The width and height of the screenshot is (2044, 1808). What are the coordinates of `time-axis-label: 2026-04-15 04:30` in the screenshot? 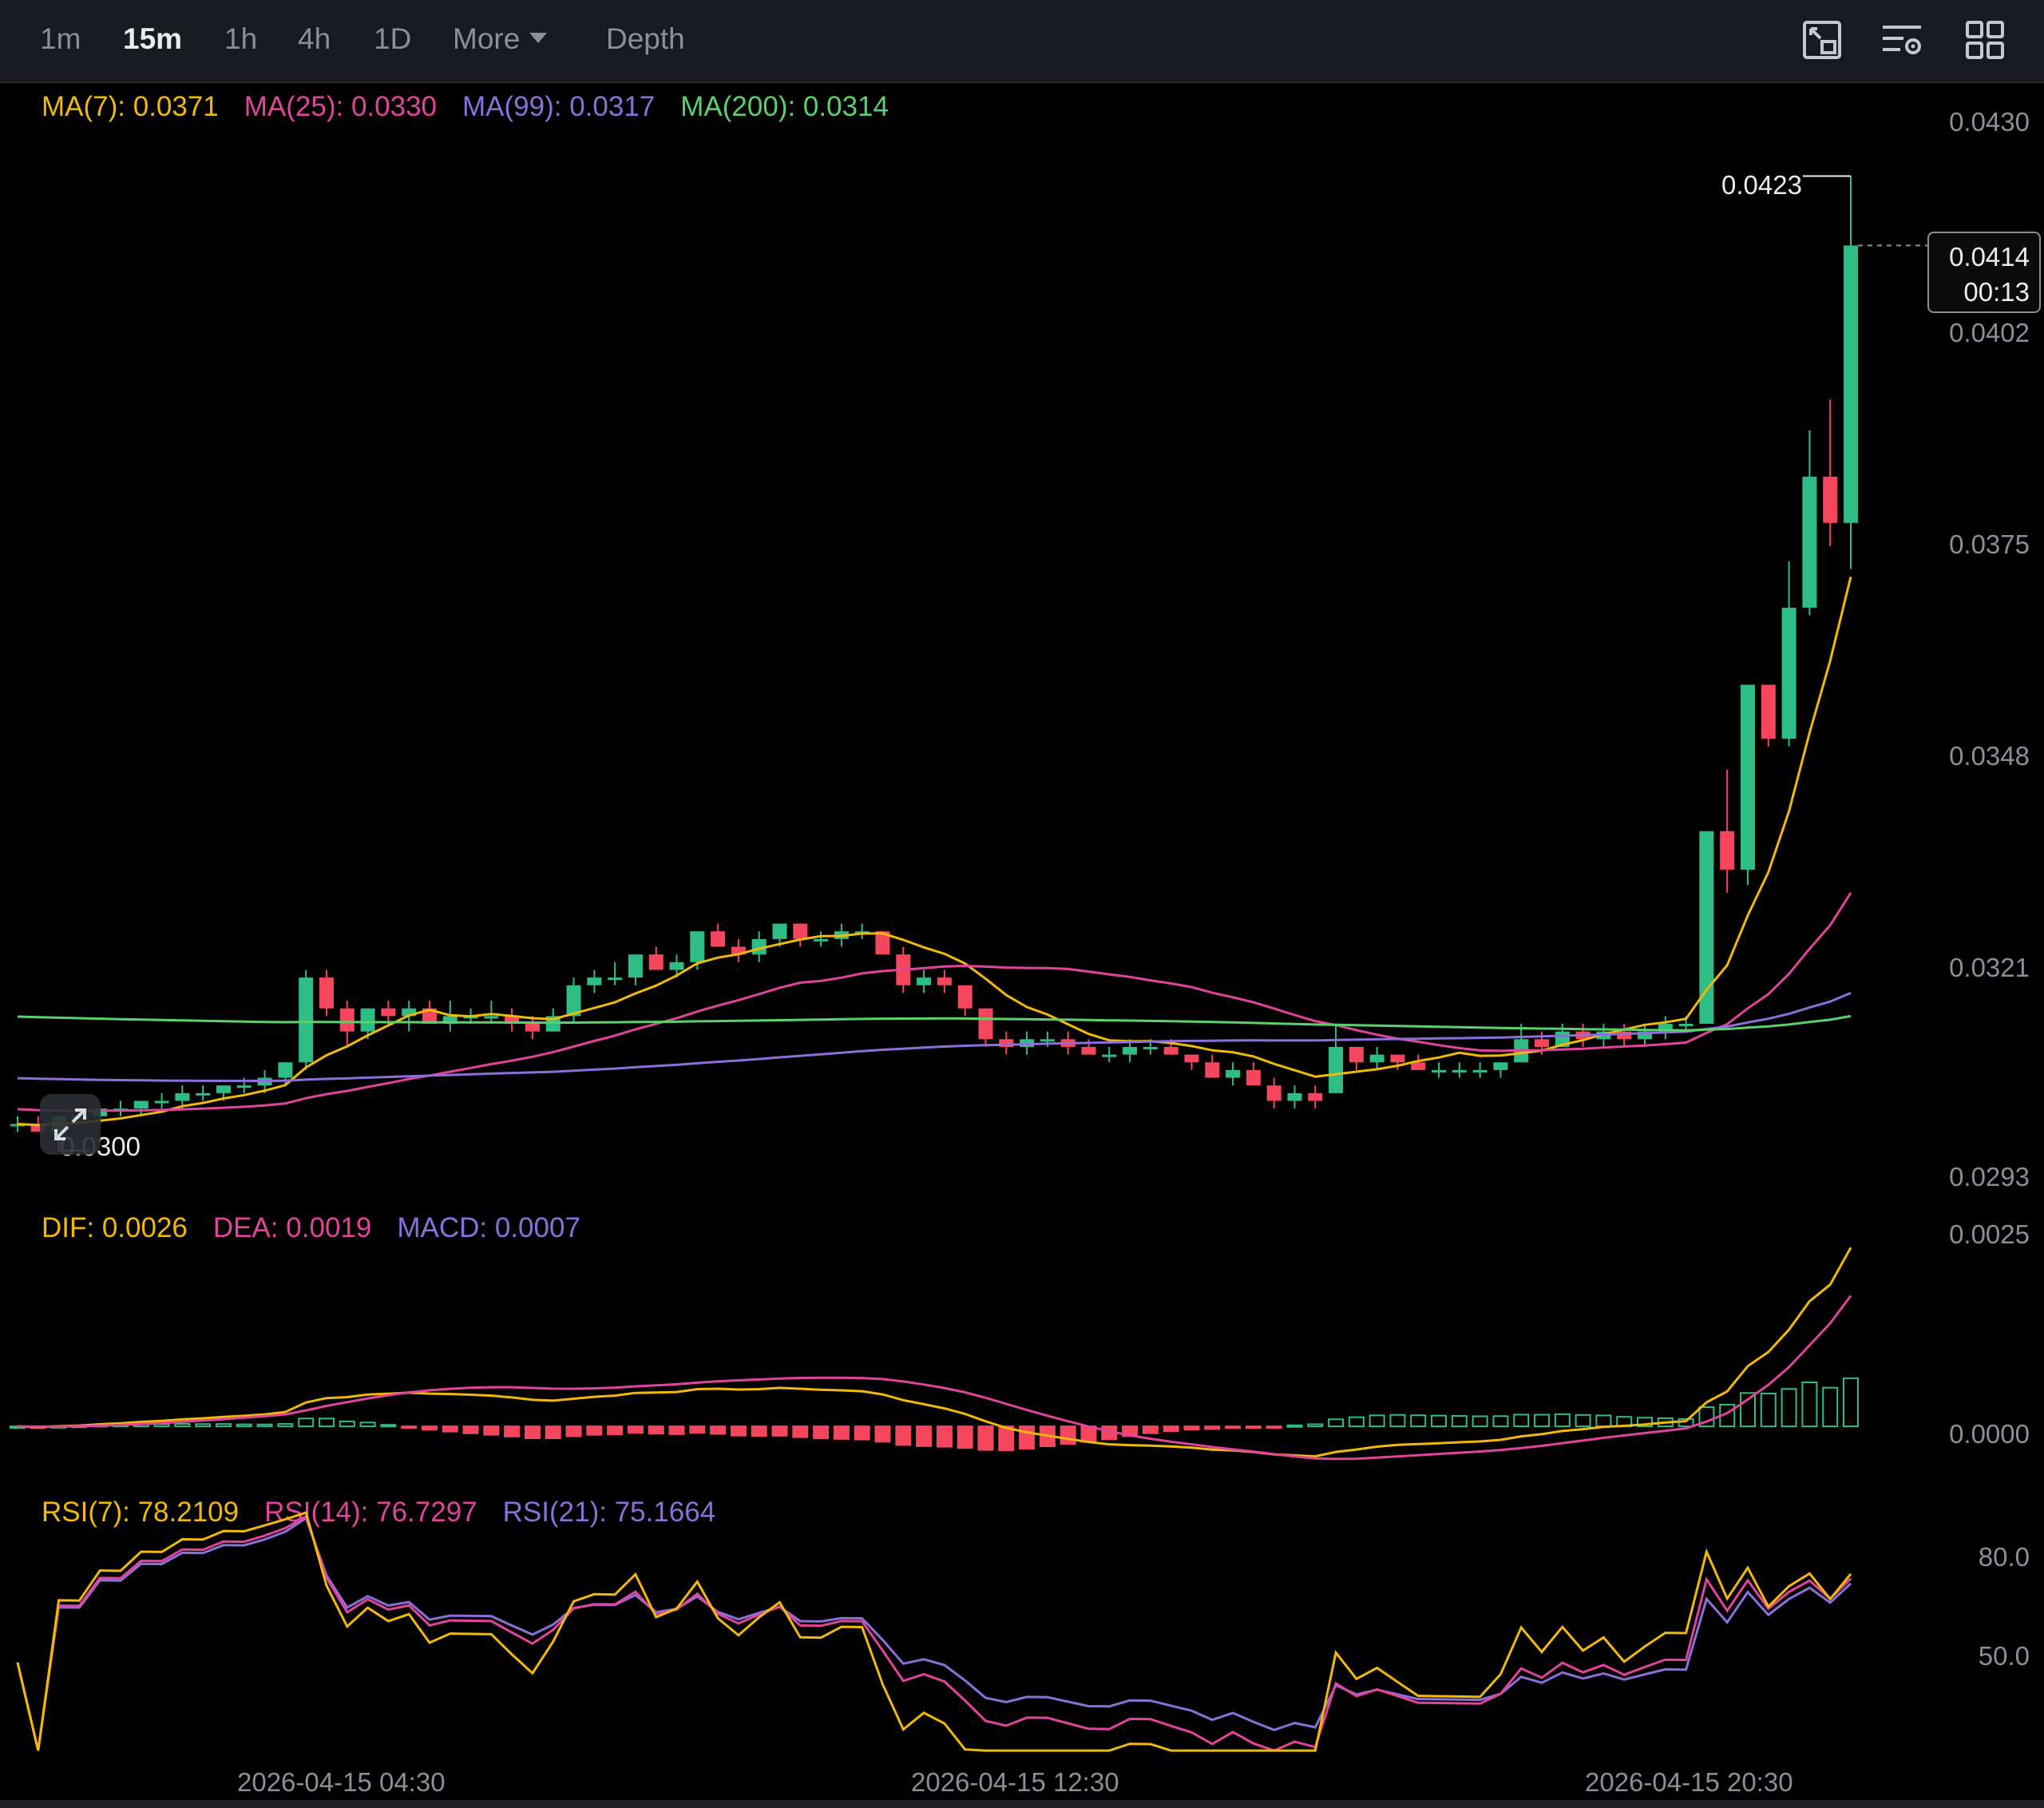 It's located at (341, 1782).